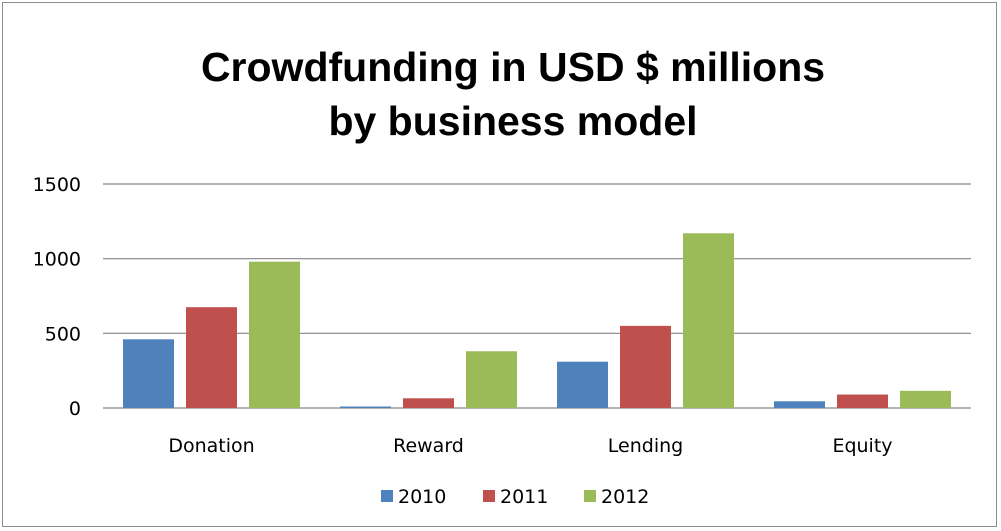  Describe the element at coordinates (590, 496) in the screenshot. I see `legend-swatch-2012` at that location.